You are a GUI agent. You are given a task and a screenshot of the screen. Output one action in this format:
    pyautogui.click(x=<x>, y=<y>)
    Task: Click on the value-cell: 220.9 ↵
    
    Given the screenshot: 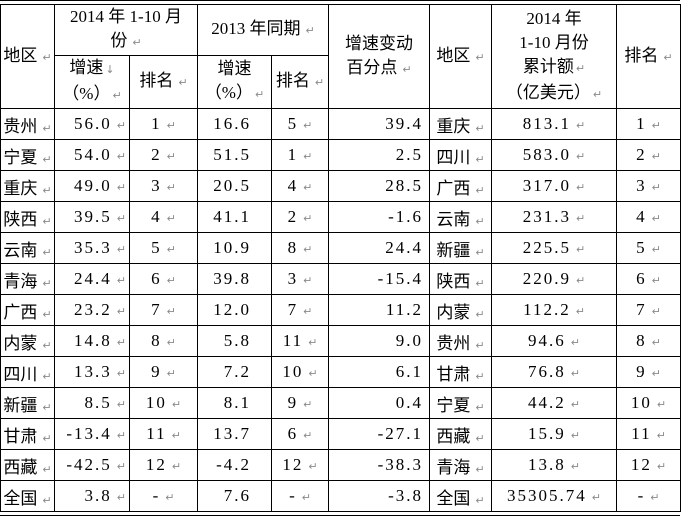 What is the action you would take?
    pyautogui.click(x=554, y=279)
    